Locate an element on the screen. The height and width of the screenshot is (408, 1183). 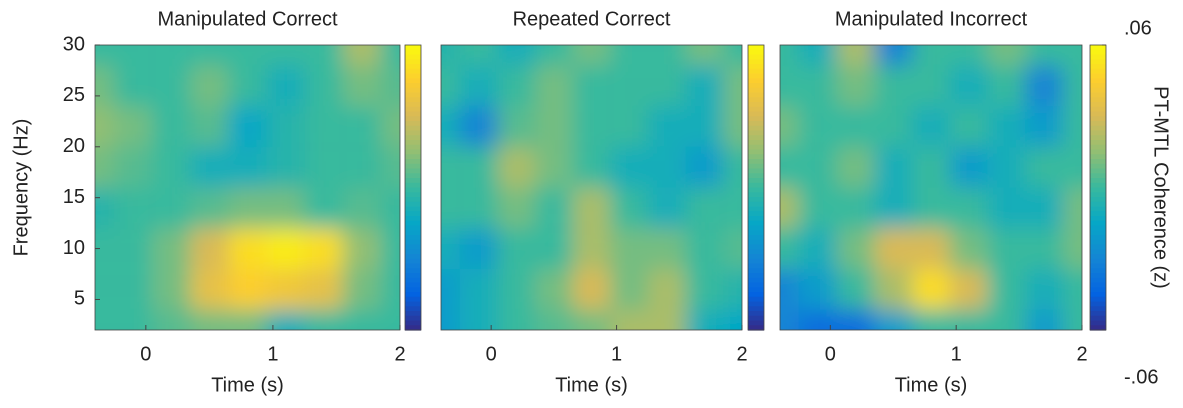
y-tick-label: 25 is located at coordinates (74, 95).